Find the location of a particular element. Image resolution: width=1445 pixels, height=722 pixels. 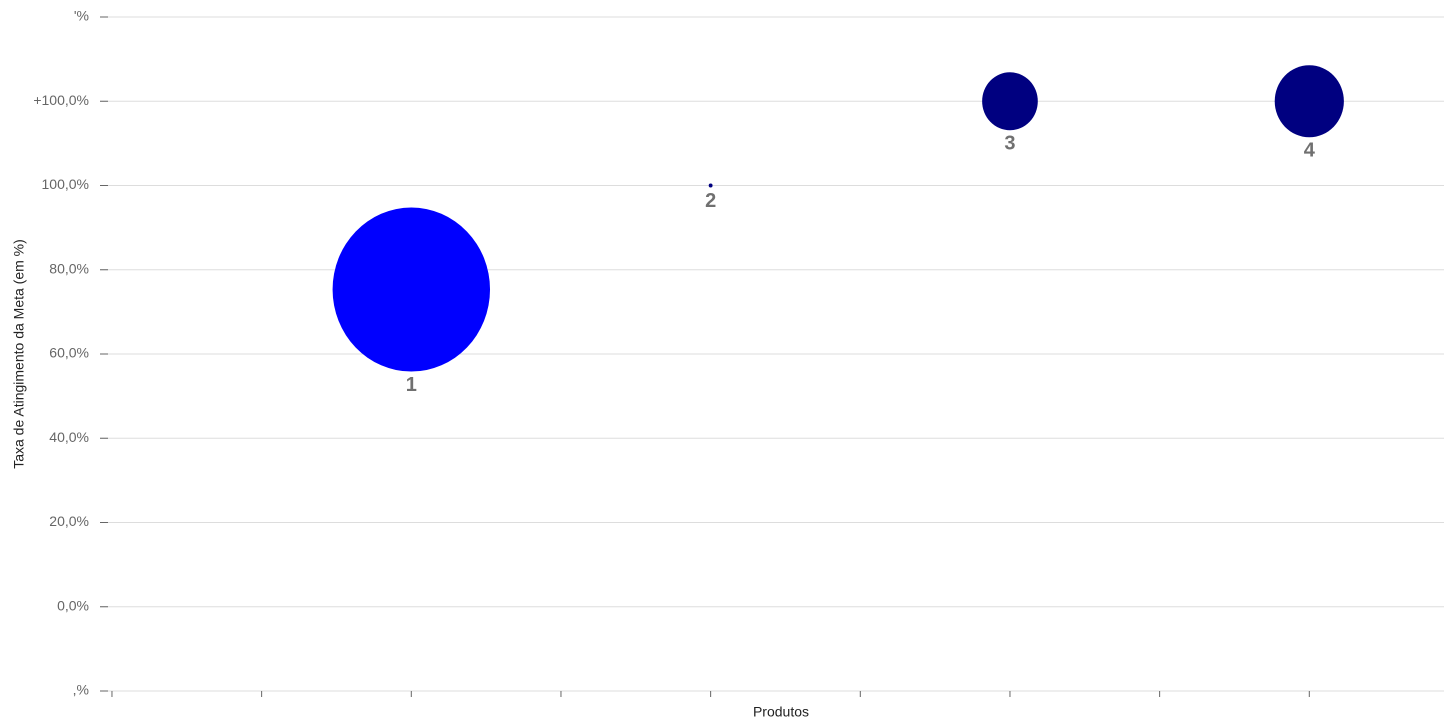

x-axis-label: Produtos is located at coordinates (781, 712).